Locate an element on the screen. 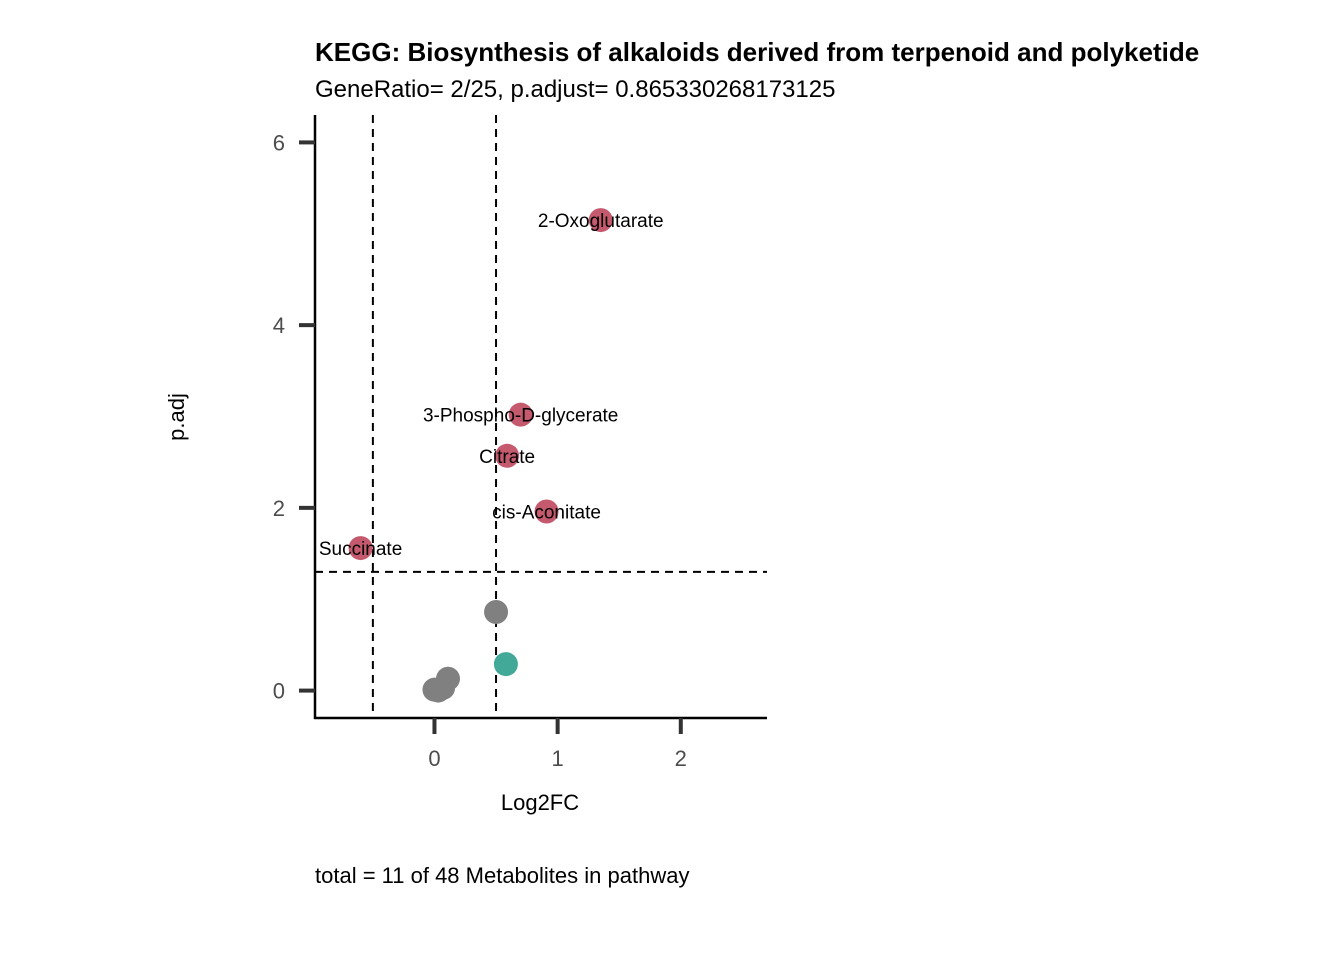 The height and width of the screenshot is (960, 1344). point-label-3: cis-Aconitate is located at coordinates (546, 513).